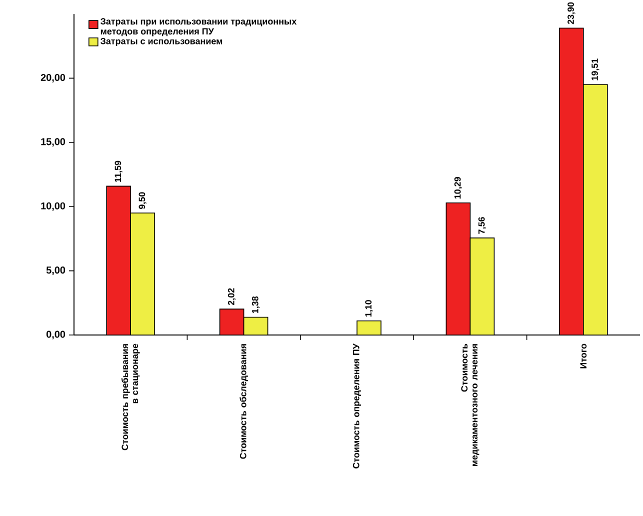  I want to click on data-label: 19,51, so click(596, 69).